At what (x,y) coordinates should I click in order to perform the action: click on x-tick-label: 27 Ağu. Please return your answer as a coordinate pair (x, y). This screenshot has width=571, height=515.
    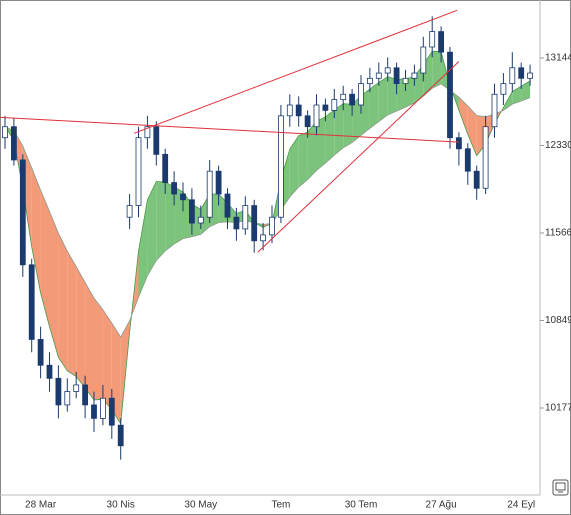
    Looking at the image, I should click on (441, 505).